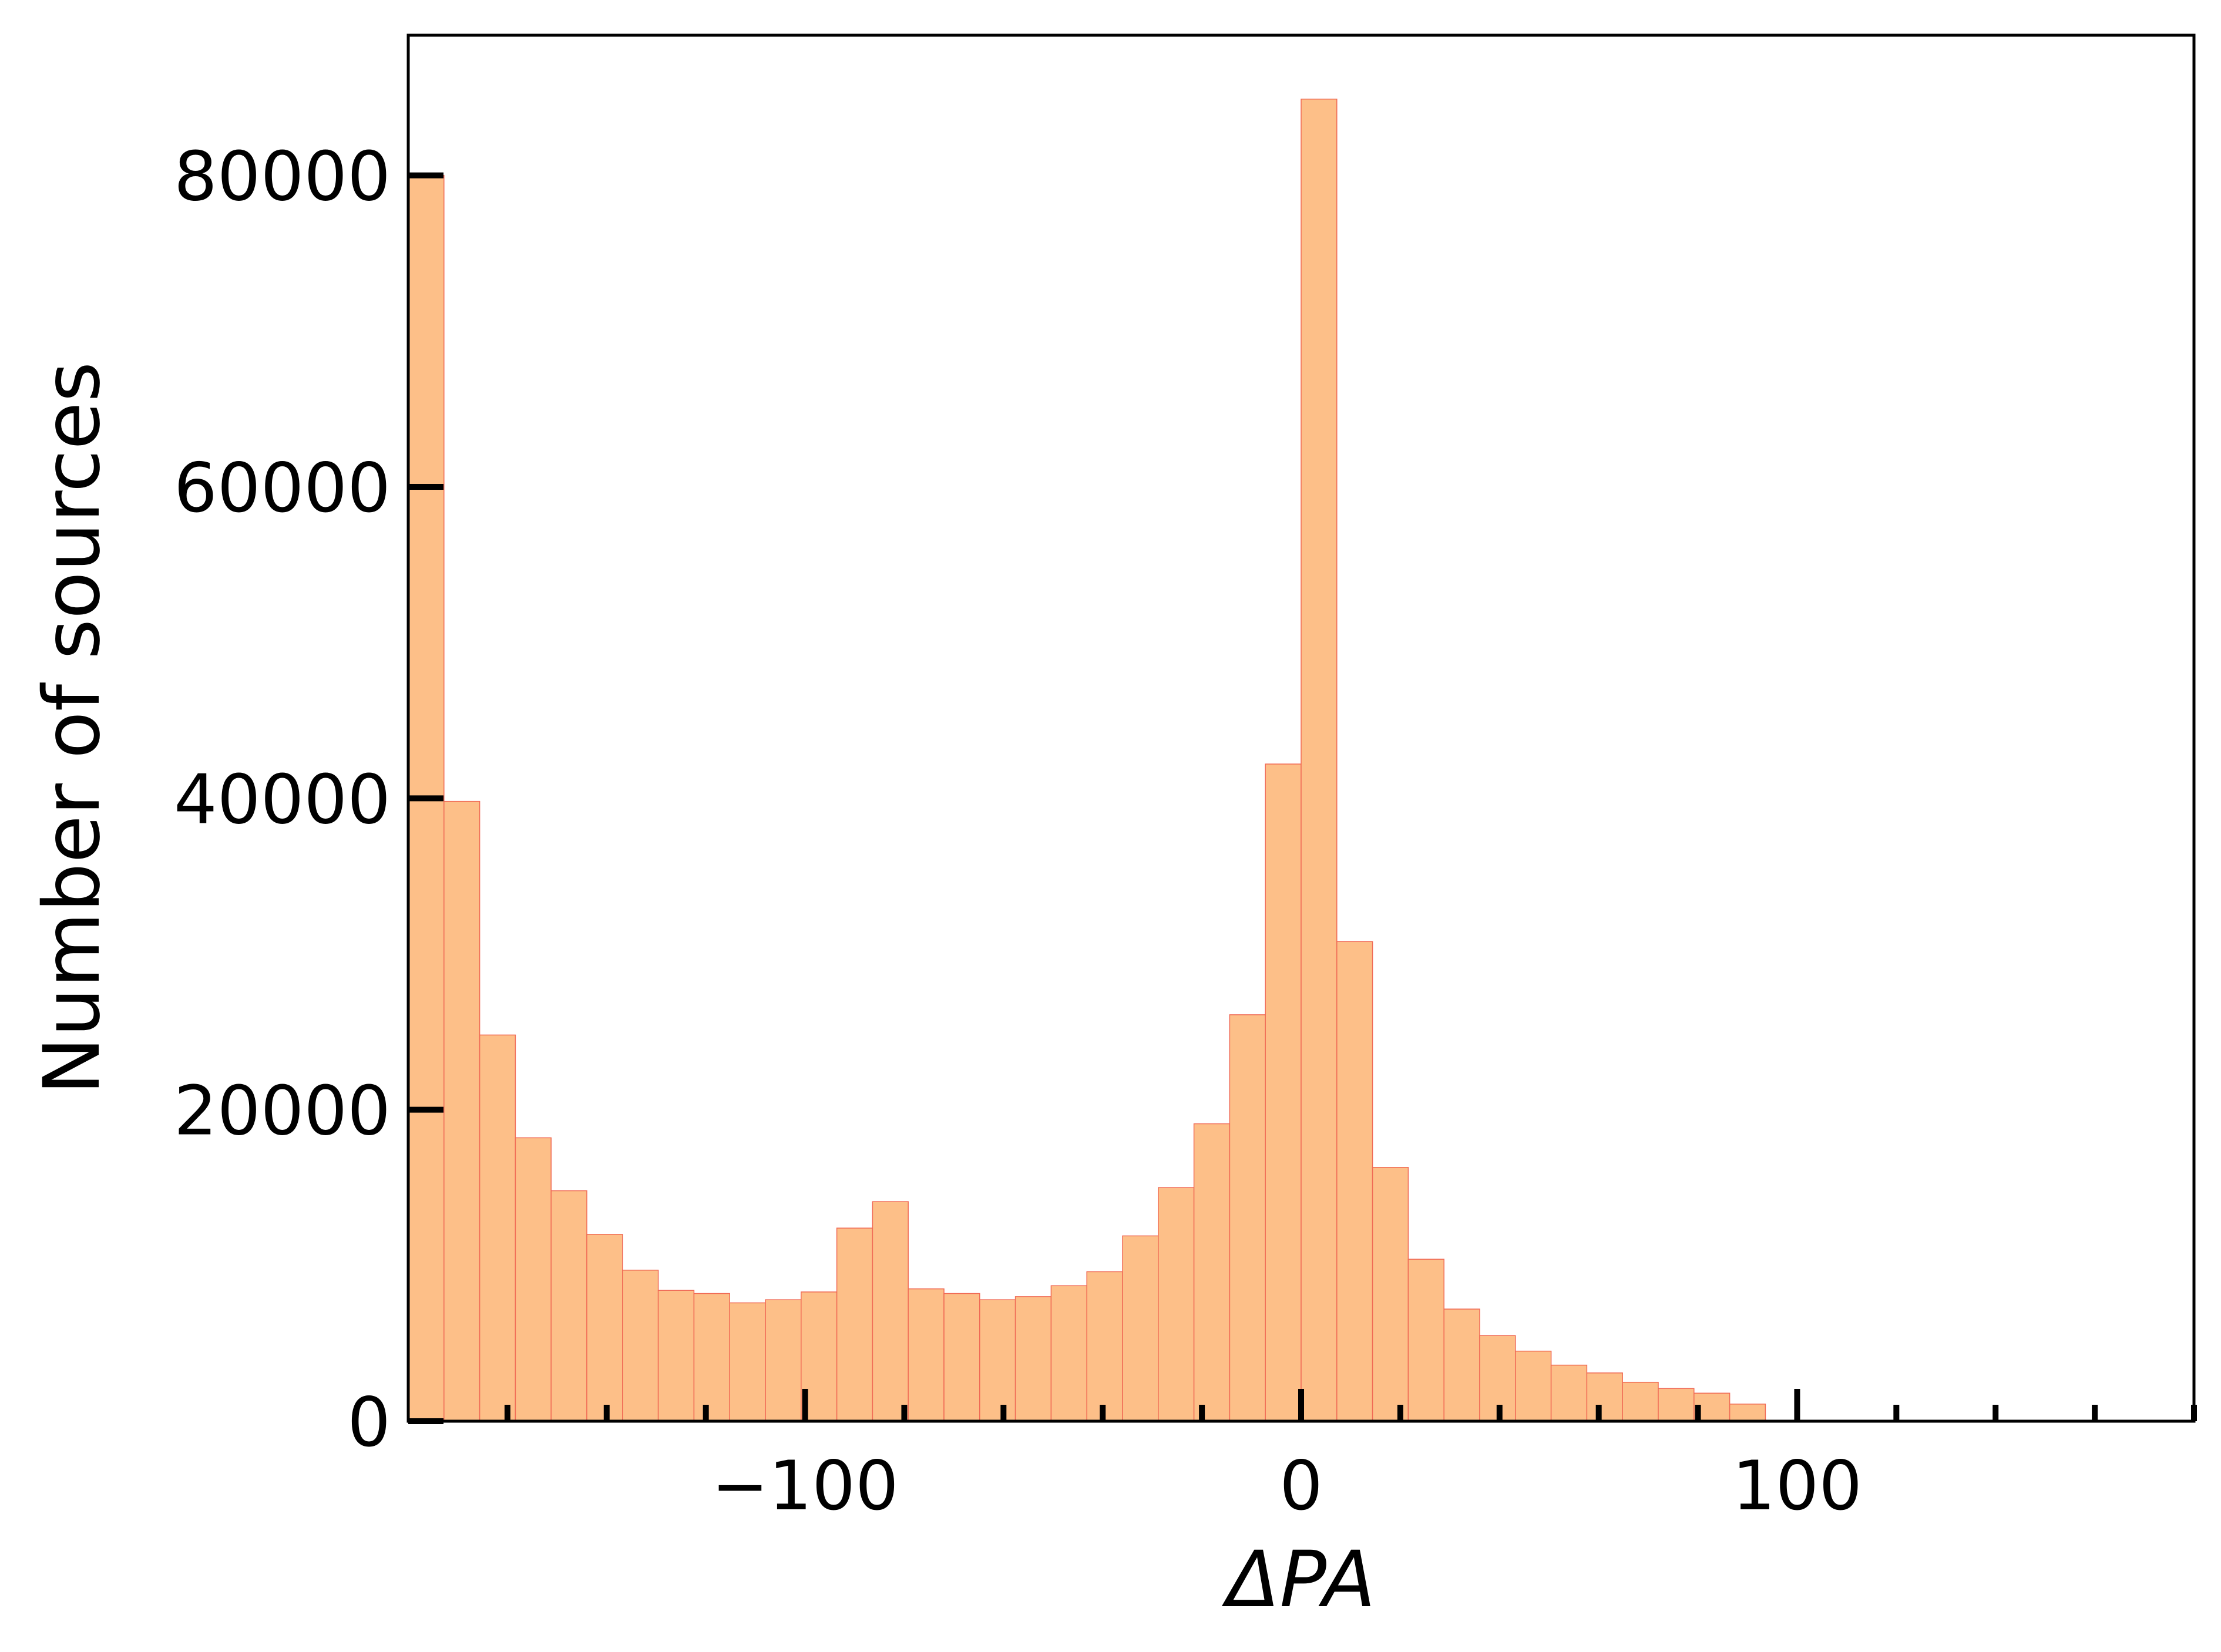 Image resolution: width=2221 pixels, height=1652 pixels. Describe the element at coordinates (72, 728) in the screenshot. I see `y-axis-label: Number of sources` at that location.